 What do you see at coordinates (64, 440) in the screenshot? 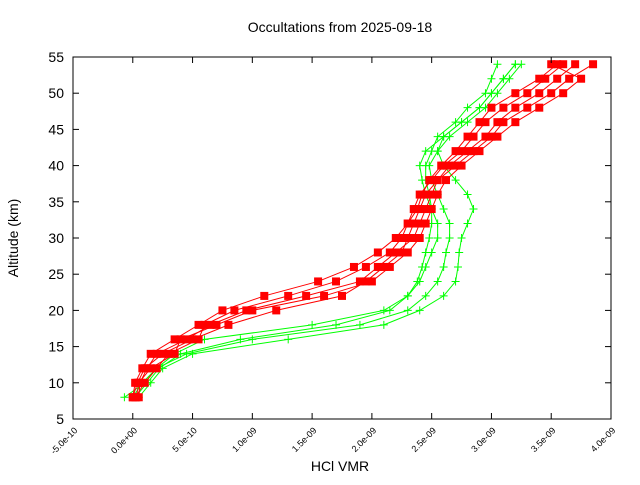
I see `x-tick-label: -5.0e-10` at bounding box center [64, 440].